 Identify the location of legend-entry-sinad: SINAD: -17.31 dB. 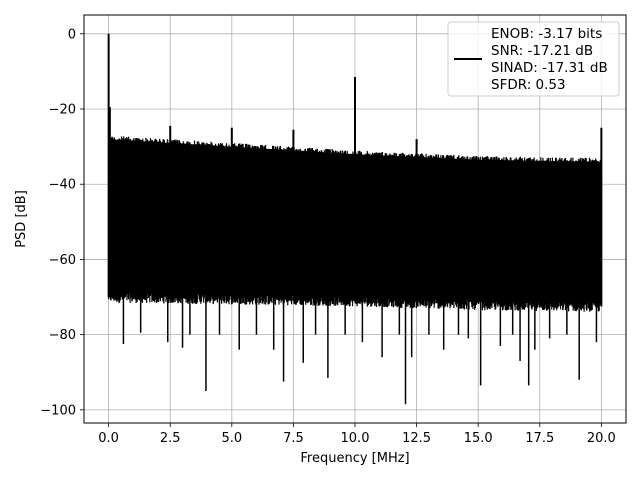
(549, 68).